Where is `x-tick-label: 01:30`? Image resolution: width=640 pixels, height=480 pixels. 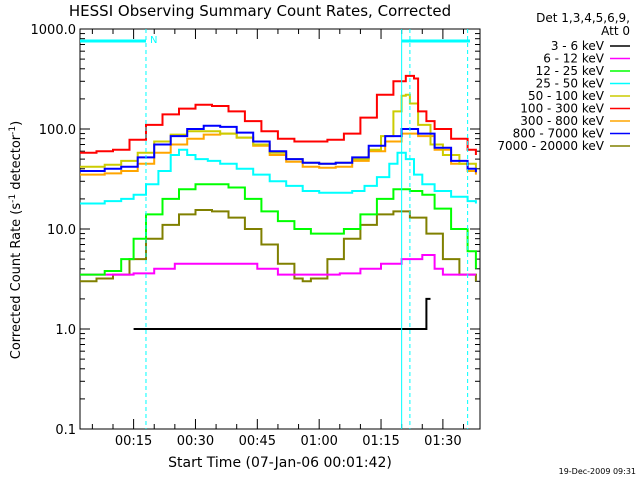 x-tick-label: 01:30 is located at coordinates (442, 441).